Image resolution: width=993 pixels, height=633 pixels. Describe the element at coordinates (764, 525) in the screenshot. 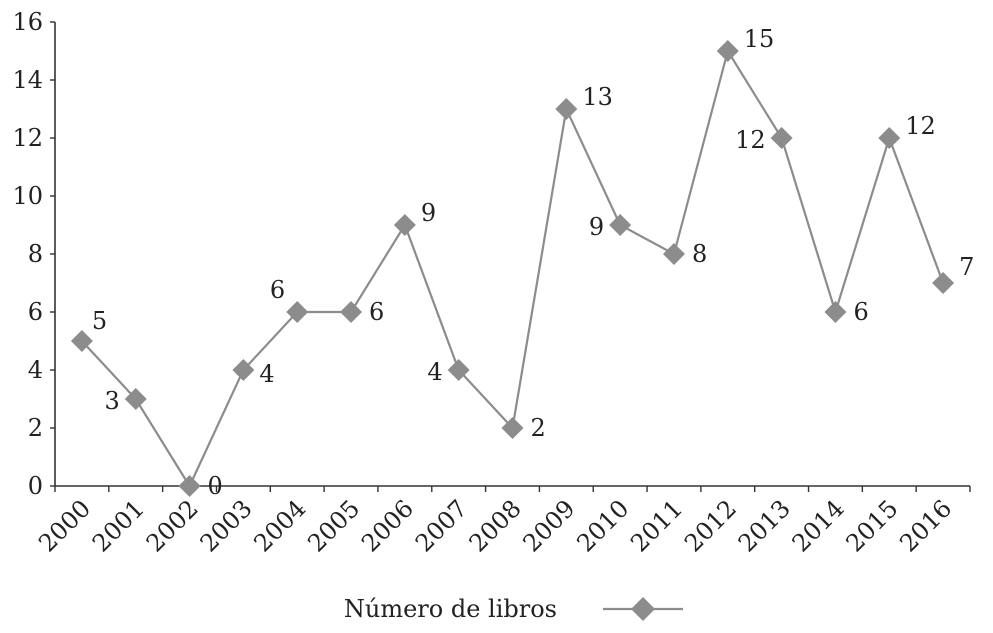

I see `x-tick-label: 2013` at that location.